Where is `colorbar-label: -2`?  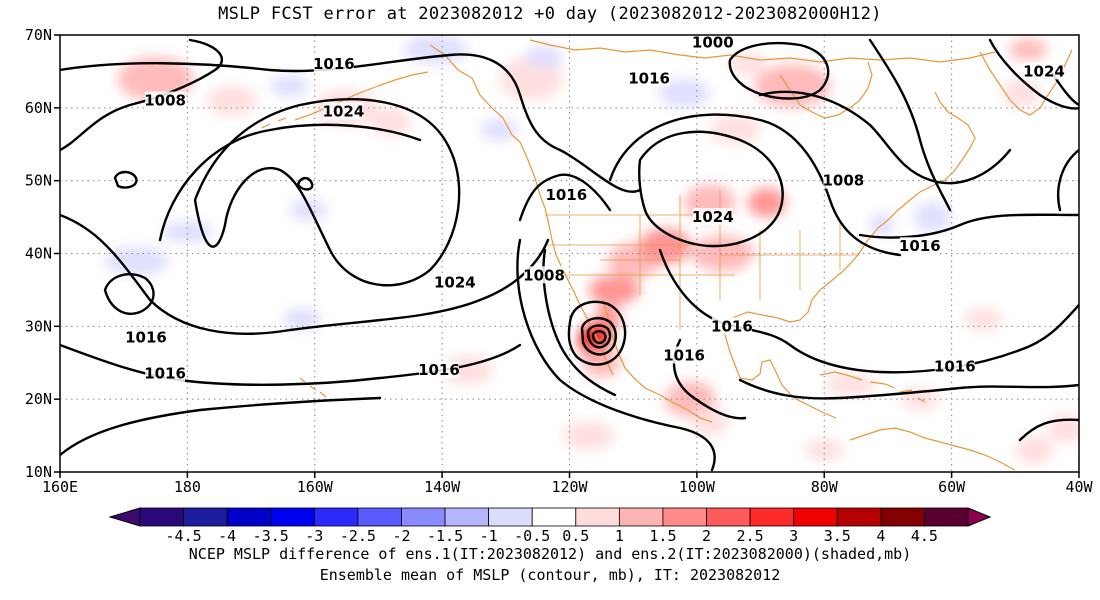 colorbar-label: -2 is located at coordinates (401, 536).